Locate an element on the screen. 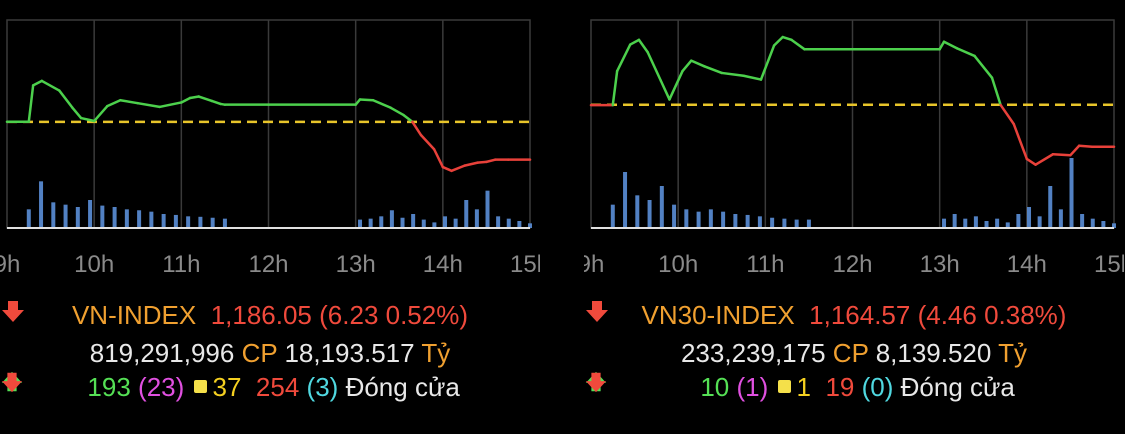  decliners-count: 254 is located at coordinates (277, 387).